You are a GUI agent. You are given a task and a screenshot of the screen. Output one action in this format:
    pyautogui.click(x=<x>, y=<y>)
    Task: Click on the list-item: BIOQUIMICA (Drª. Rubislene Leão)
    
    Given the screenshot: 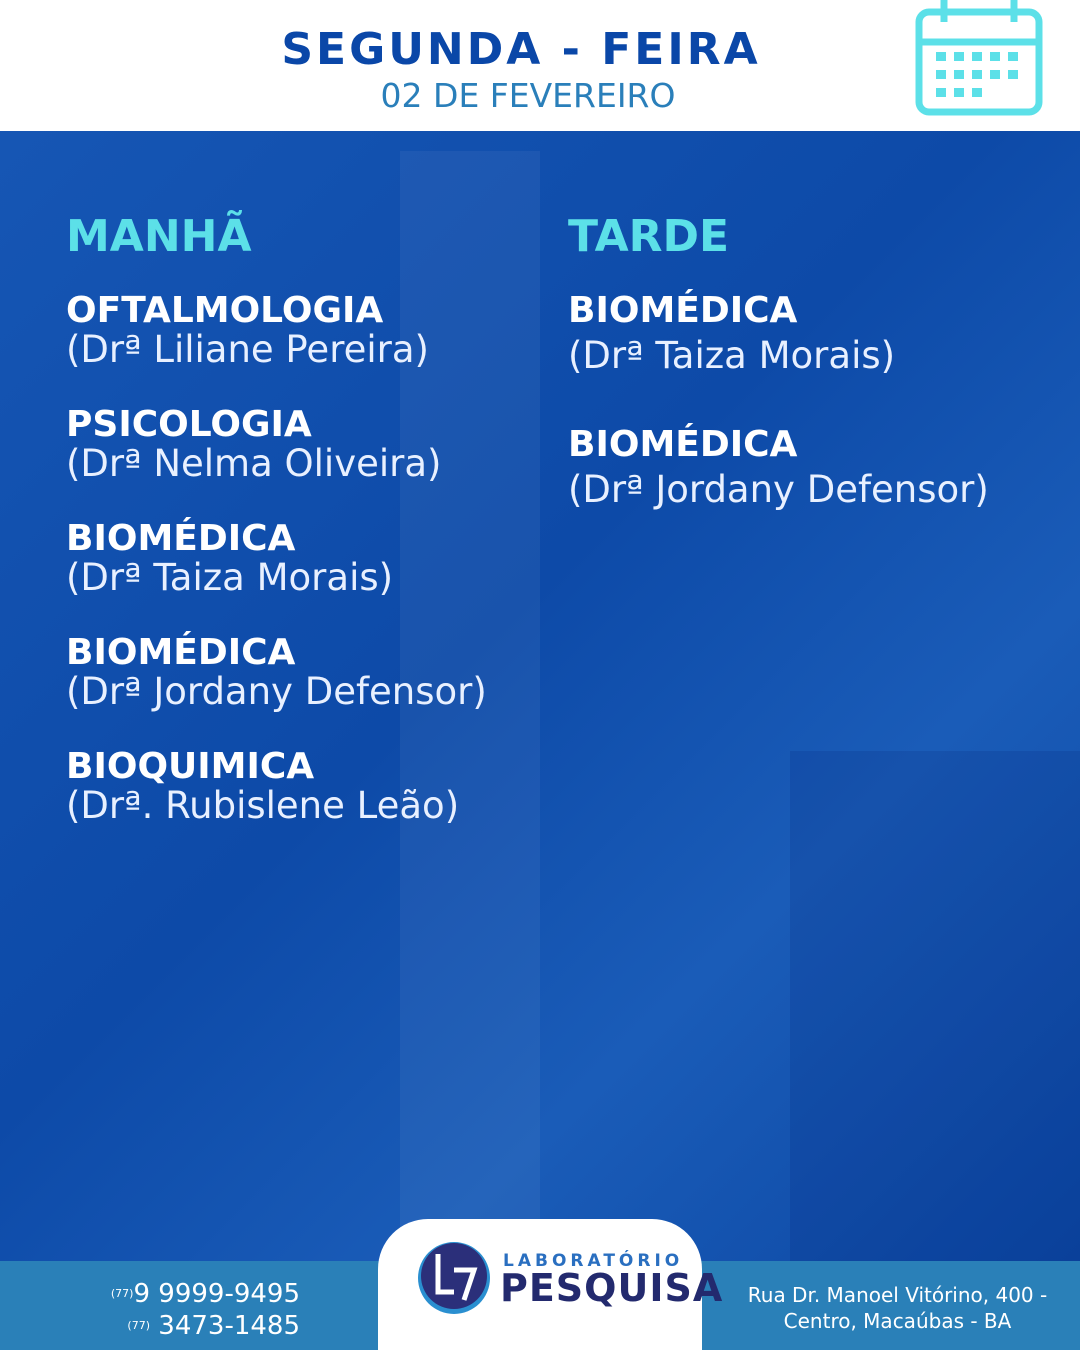 What is the action you would take?
    pyautogui.click(x=276, y=787)
    